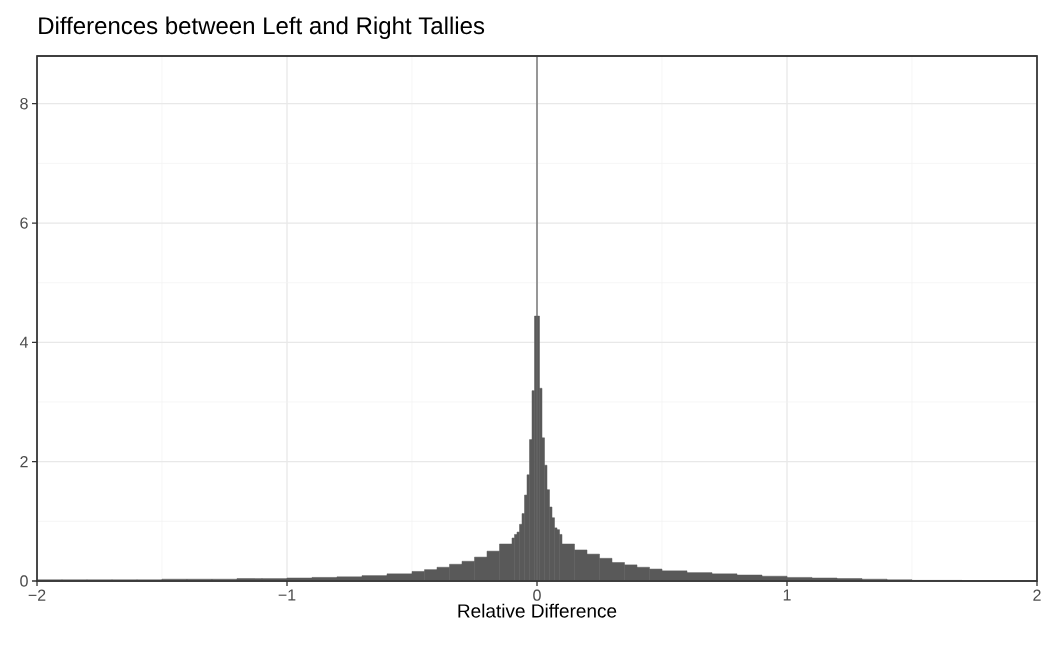  I want to click on y-tick-label: 4, so click(23, 342).